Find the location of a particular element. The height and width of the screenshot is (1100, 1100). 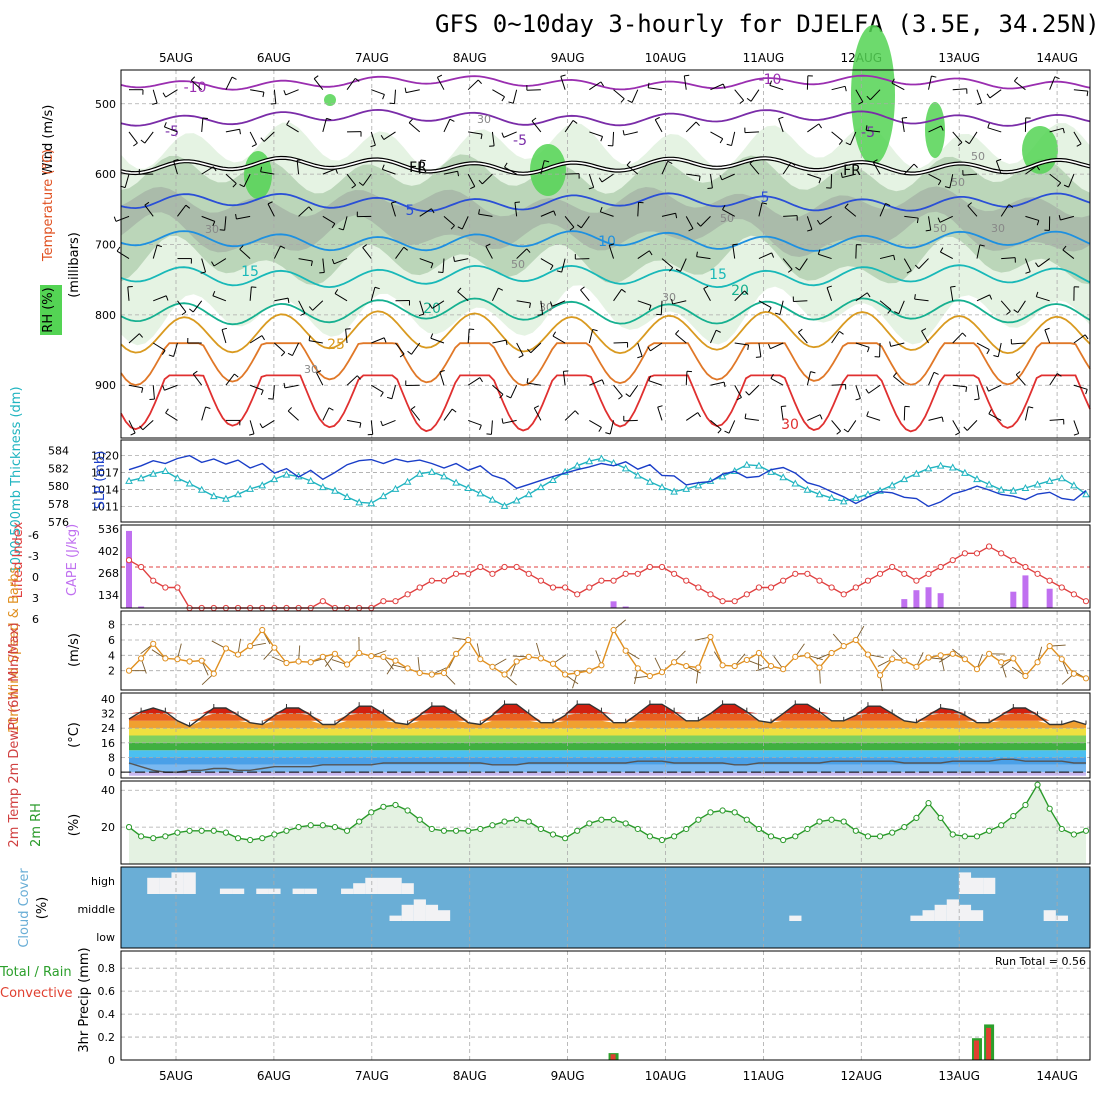

slp-tick: 1020 is located at coordinates (105, 456).